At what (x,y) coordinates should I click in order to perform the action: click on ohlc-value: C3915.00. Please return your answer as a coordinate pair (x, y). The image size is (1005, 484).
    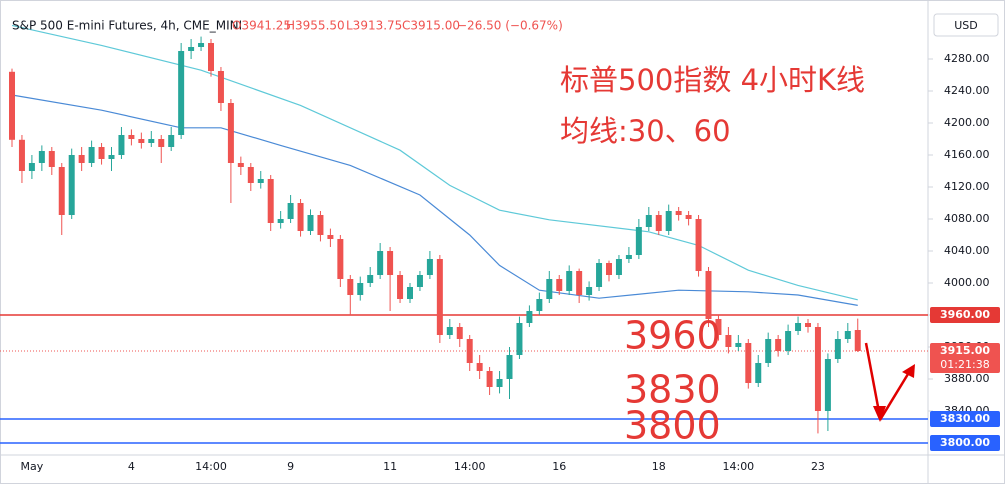
    Looking at the image, I should click on (431, 26).